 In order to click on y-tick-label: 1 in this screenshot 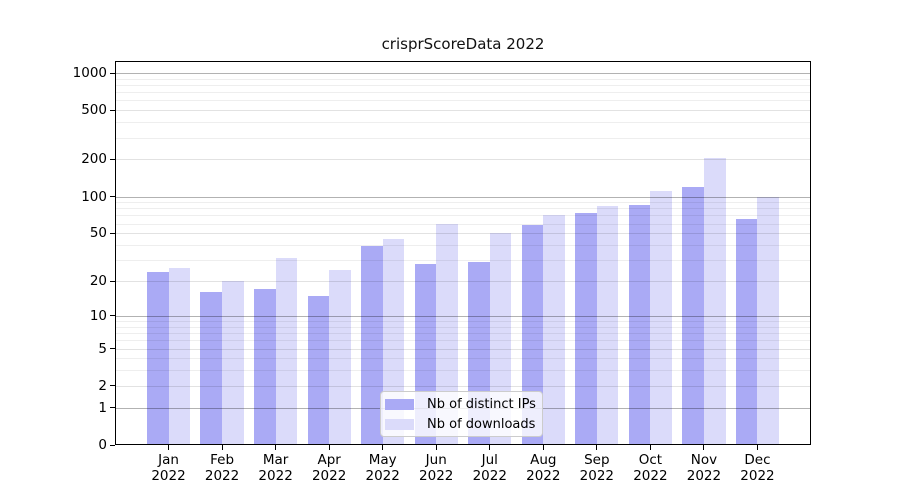, I will do `click(102, 407)`.